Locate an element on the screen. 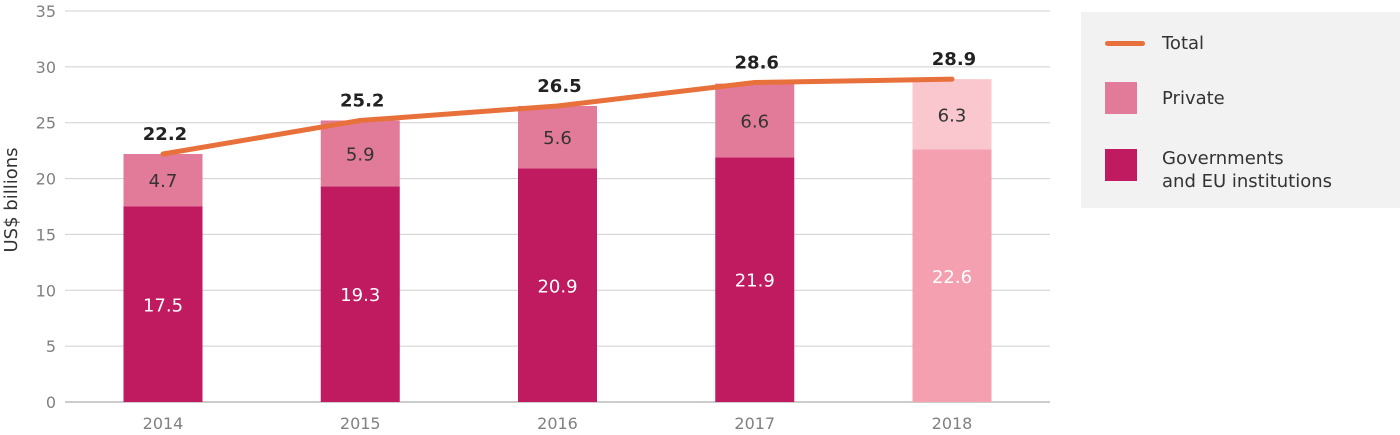 The width and height of the screenshot is (1400, 435). y-tick-label: 10 is located at coordinates (46, 290).